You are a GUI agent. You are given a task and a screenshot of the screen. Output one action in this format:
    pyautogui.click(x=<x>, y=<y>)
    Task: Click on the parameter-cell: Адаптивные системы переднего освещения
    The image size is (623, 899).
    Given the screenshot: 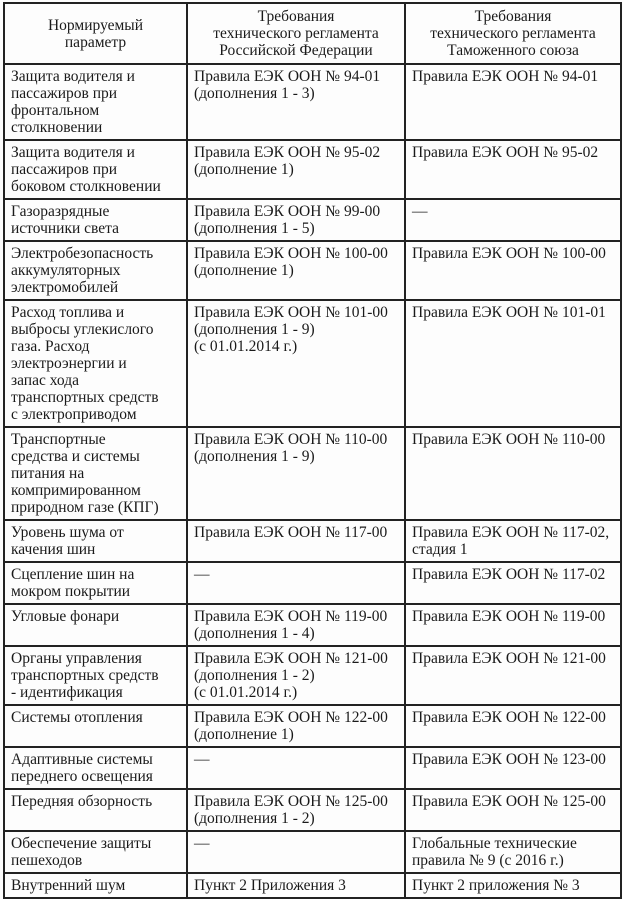 What is the action you would take?
    pyautogui.click(x=95, y=768)
    